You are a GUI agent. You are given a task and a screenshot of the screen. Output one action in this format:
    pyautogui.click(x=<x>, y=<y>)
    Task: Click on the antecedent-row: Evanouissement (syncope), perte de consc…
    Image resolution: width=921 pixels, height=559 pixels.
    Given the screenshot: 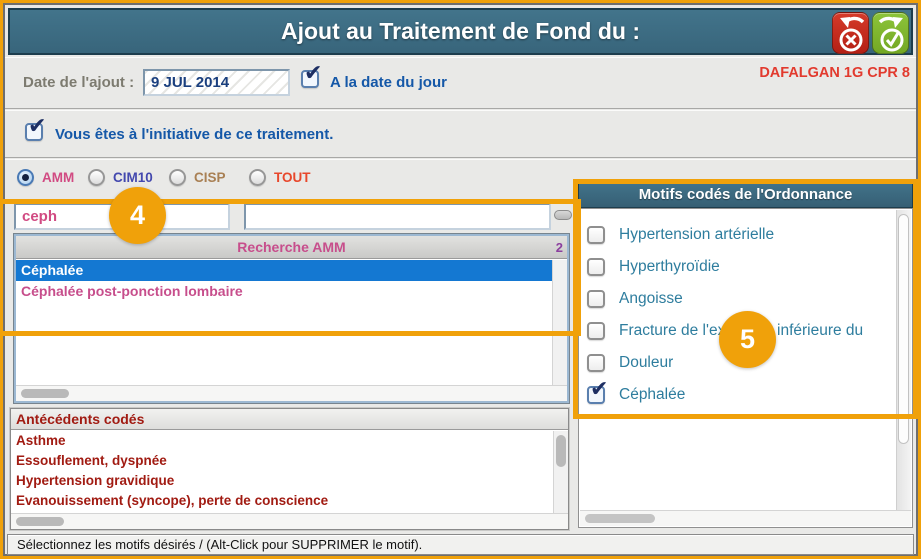 What is the action you would take?
    pyautogui.click(x=172, y=500)
    